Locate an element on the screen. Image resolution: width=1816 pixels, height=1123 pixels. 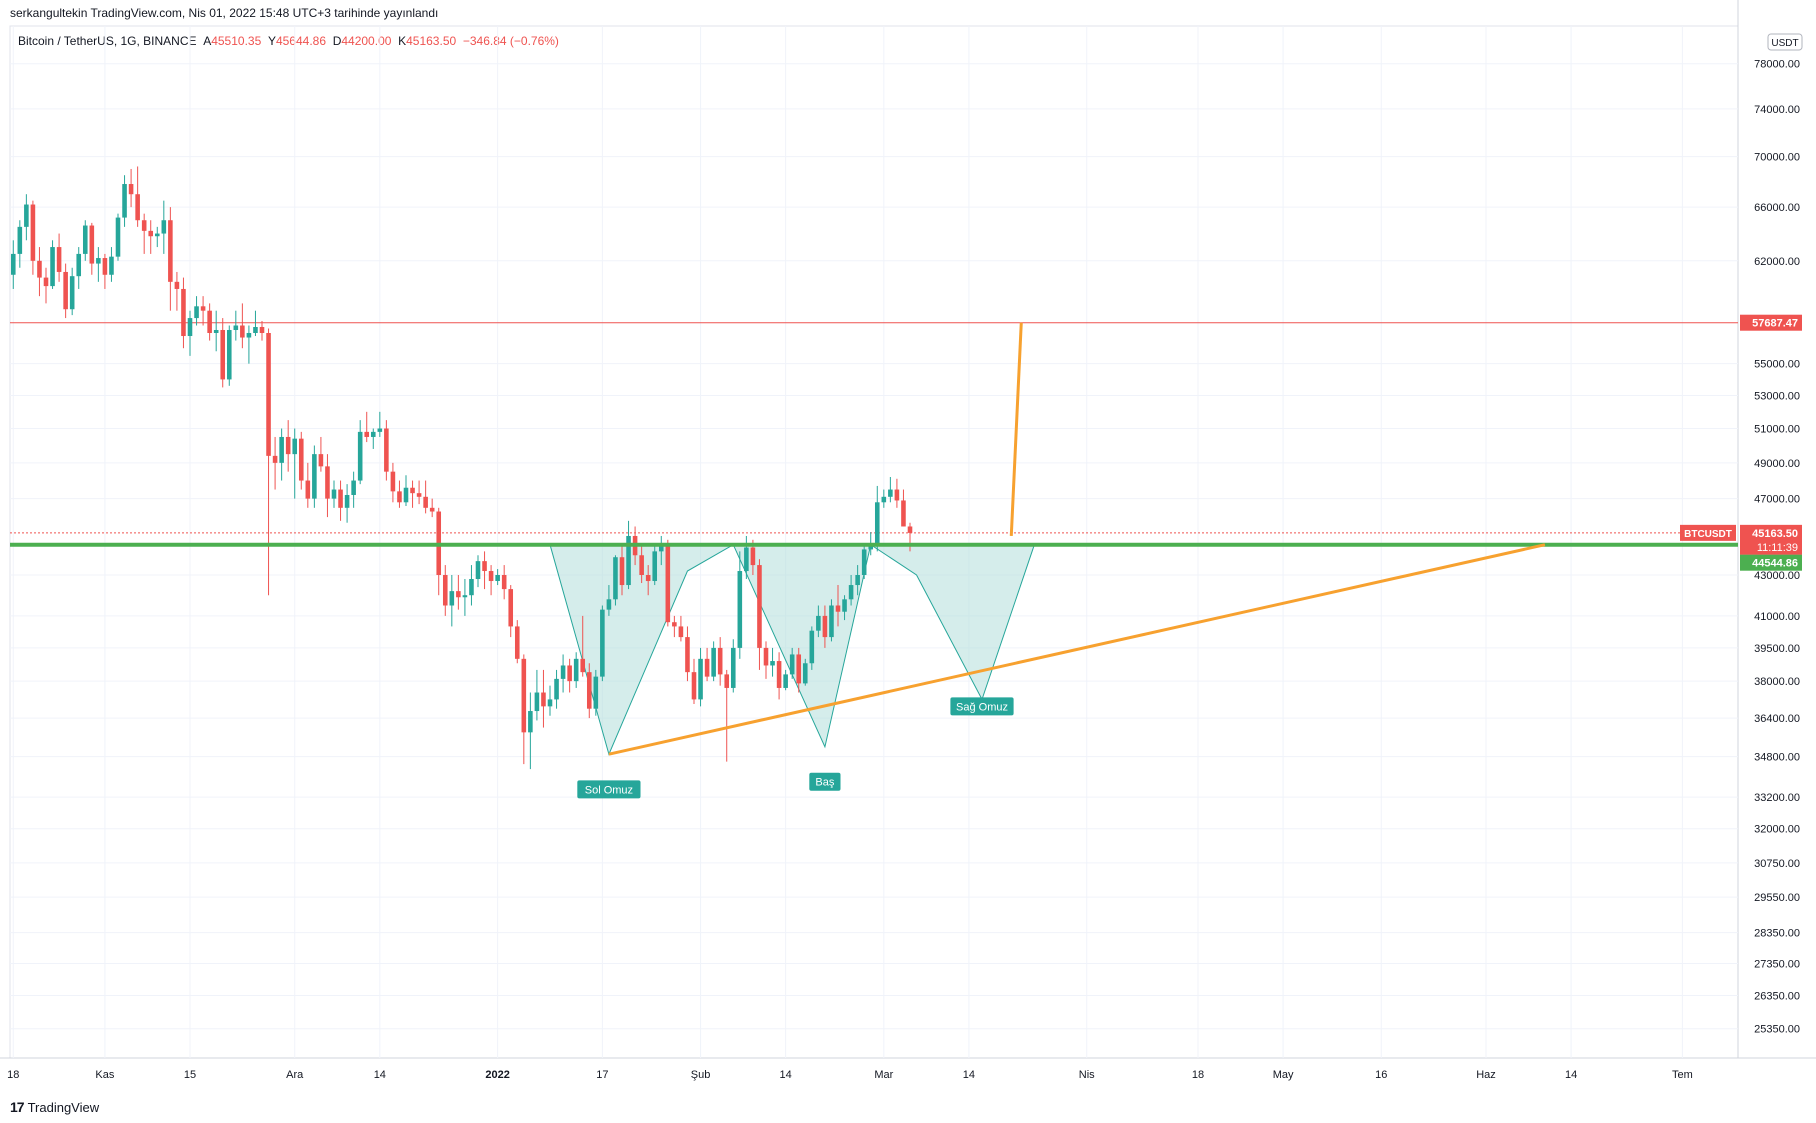
y-tick-label: 74000.00 is located at coordinates (1777, 110).